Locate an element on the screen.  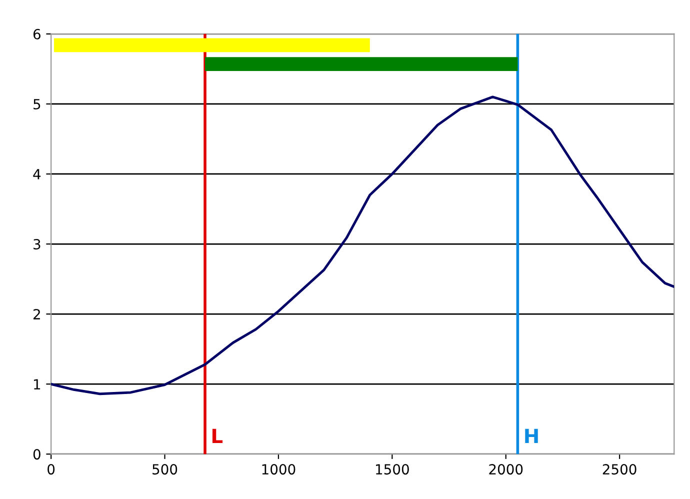
y-tick-label: 6 is located at coordinates (36, 34).